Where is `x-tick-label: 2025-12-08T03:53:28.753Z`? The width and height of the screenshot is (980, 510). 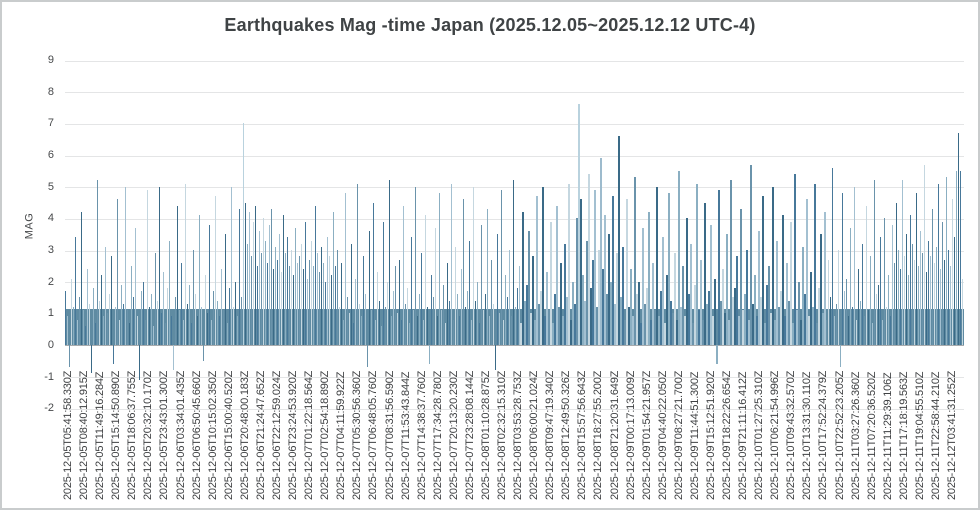
x-tick-label: 2025-12-08T03:53:28.753Z is located at coordinates (518, 435).